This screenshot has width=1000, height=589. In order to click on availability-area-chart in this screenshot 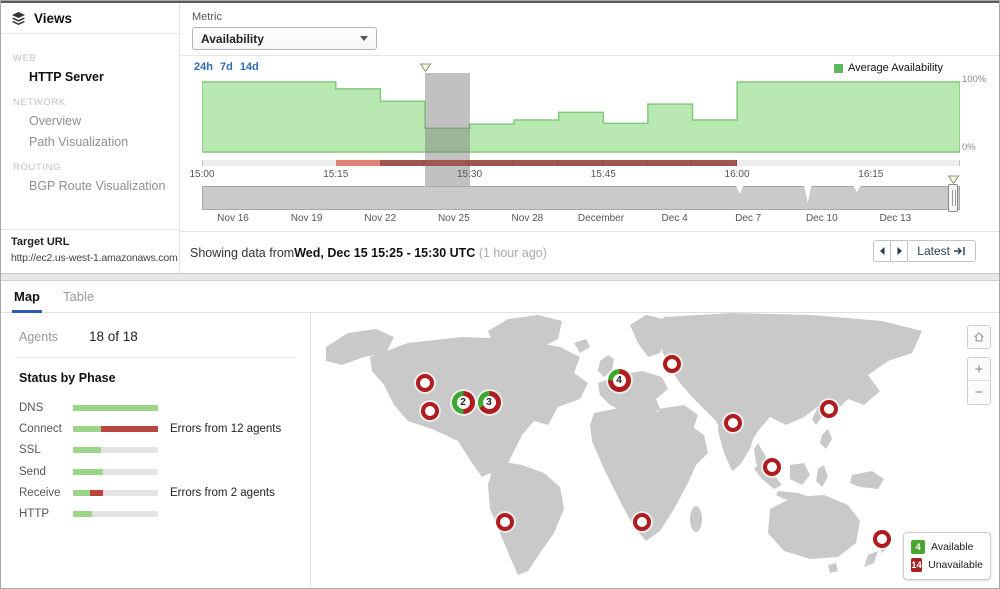, I will do `click(581, 117)`.